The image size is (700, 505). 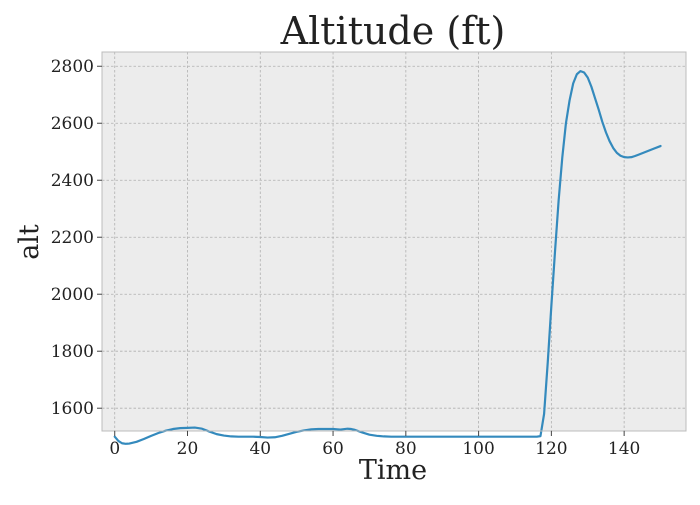 I want to click on x-tick-label: 80, so click(x=406, y=449).